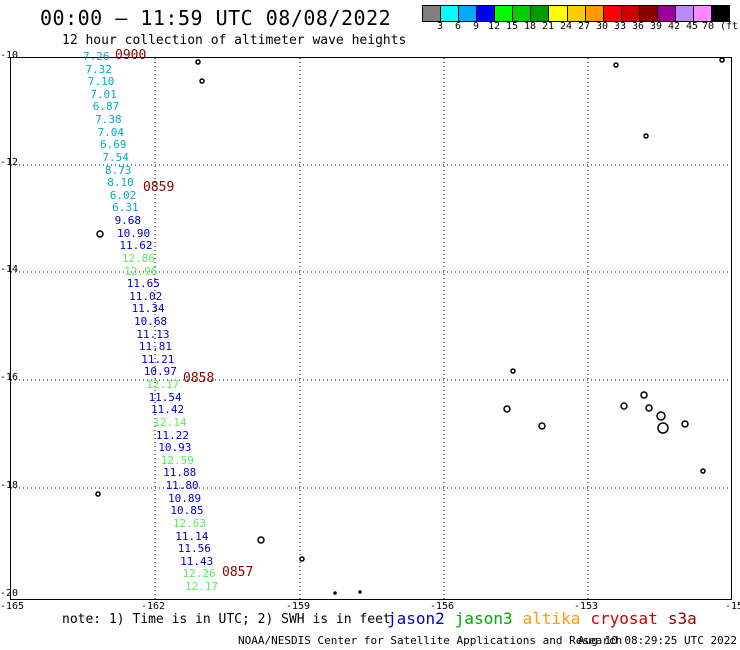 The height and width of the screenshot is (650, 740). I want to click on wave-height-value: 7.10, so click(101, 82).